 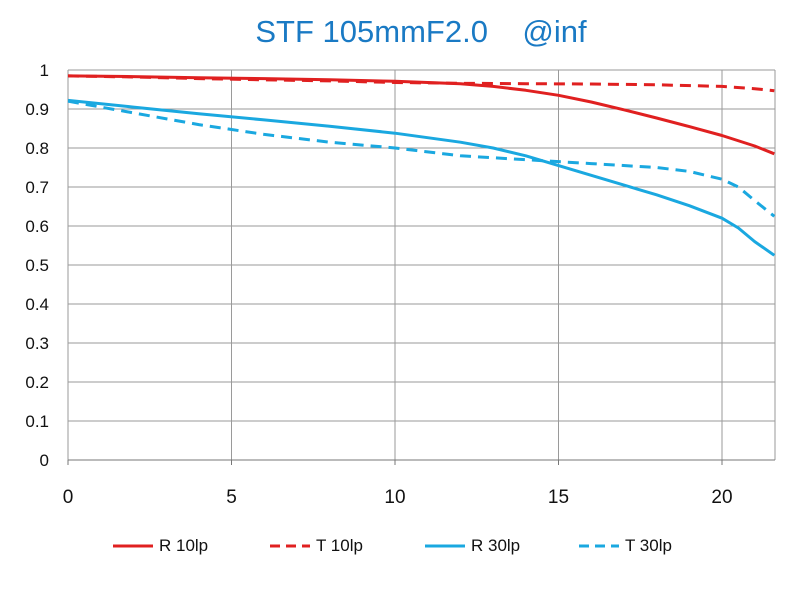 What do you see at coordinates (37, 304) in the screenshot?
I see `y-tick-label: 0.4` at bounding box center [37, 304].